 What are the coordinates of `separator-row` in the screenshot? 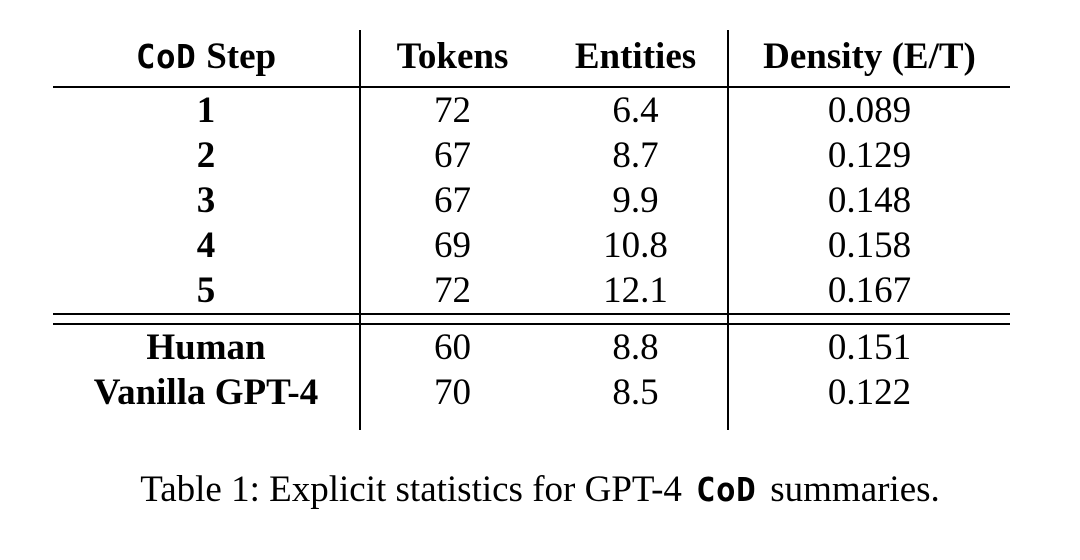 It's located at (531, 319).